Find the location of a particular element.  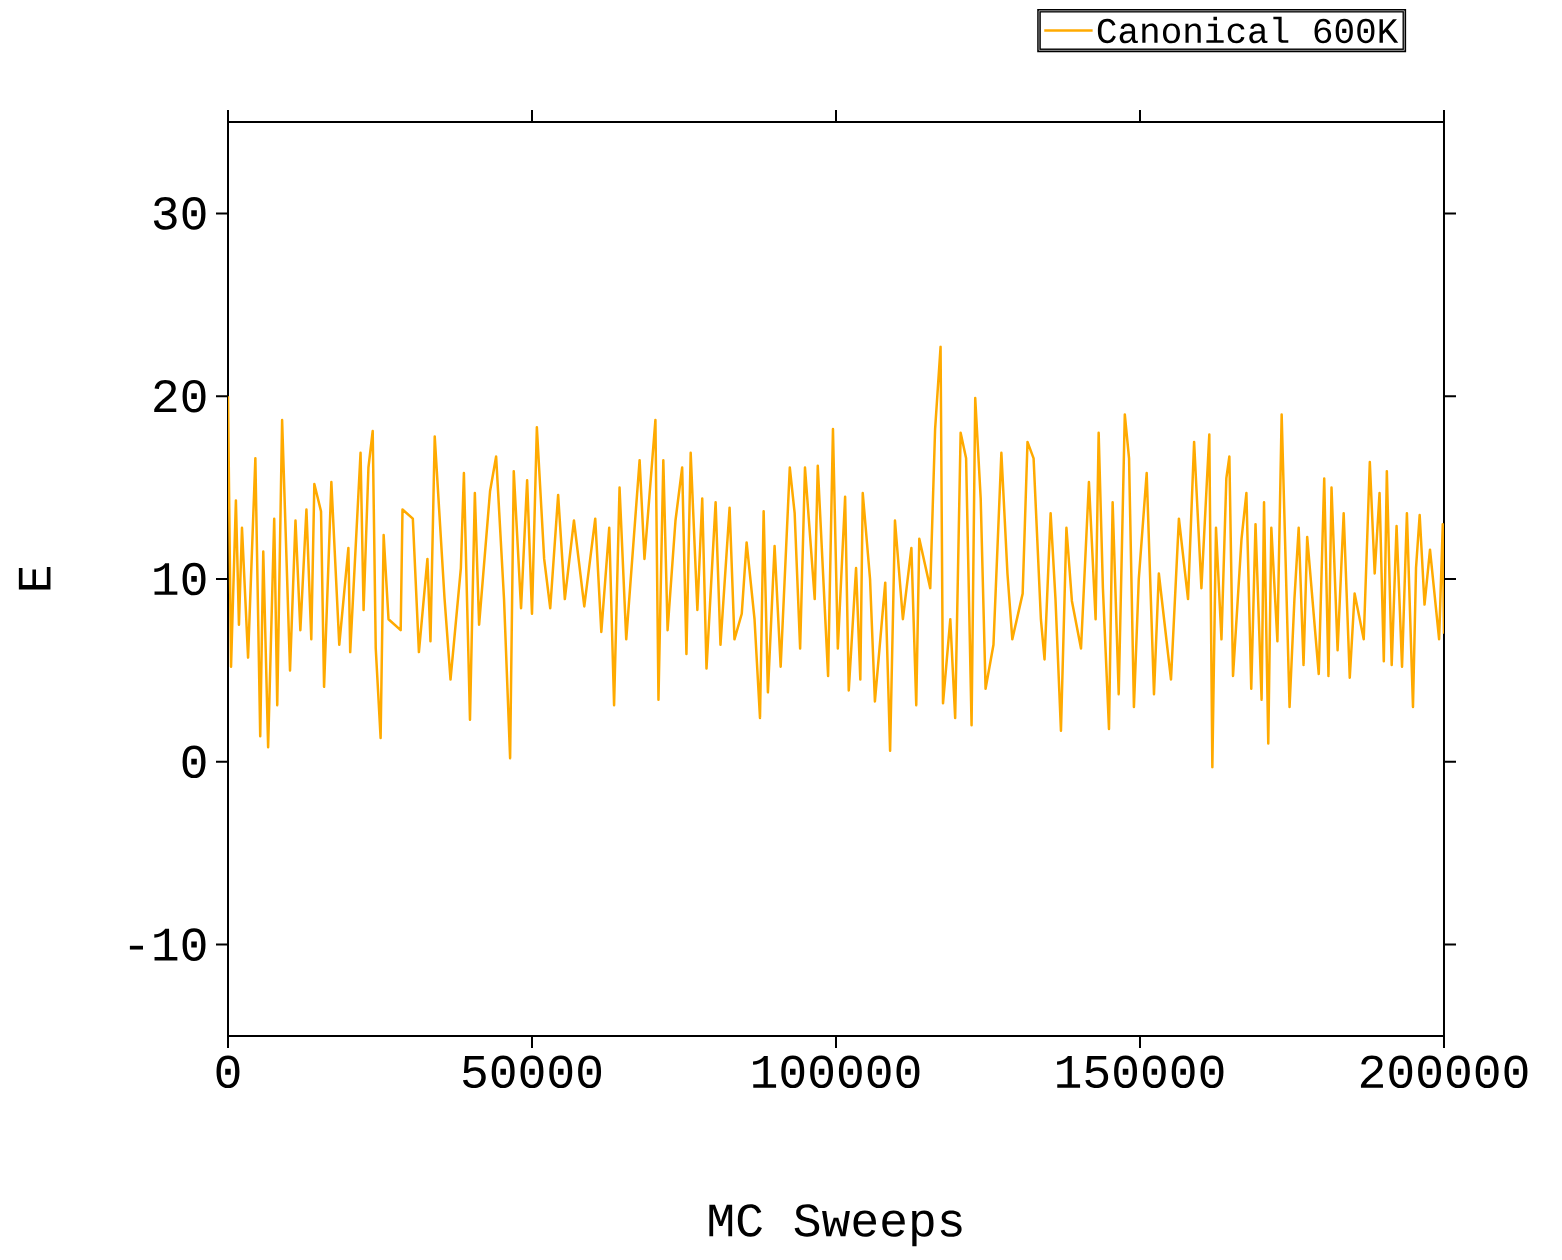

y-axis-title: E is located at coordinates (34, 578).